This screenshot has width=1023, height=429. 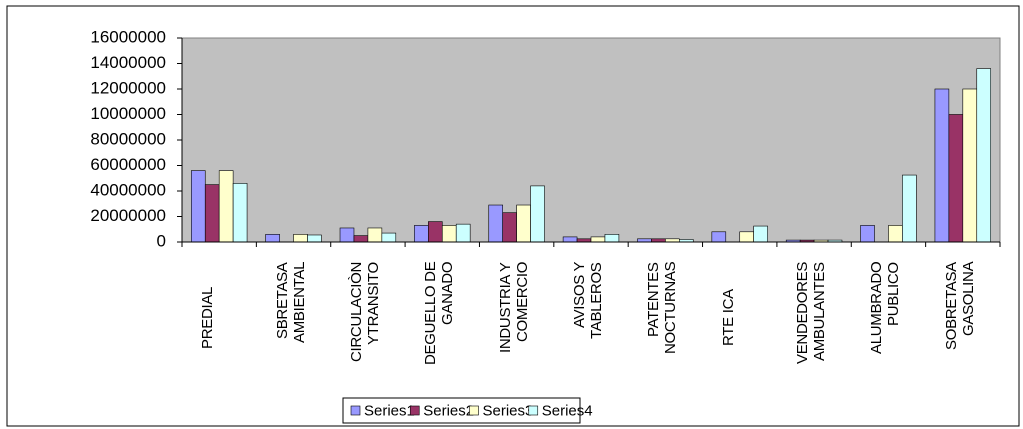 What do you see at coordinates (959, 306) in the screenshot?
I see `x-tick-label: SOBRETASA GASOLINA` at bounding box center [959, 306].